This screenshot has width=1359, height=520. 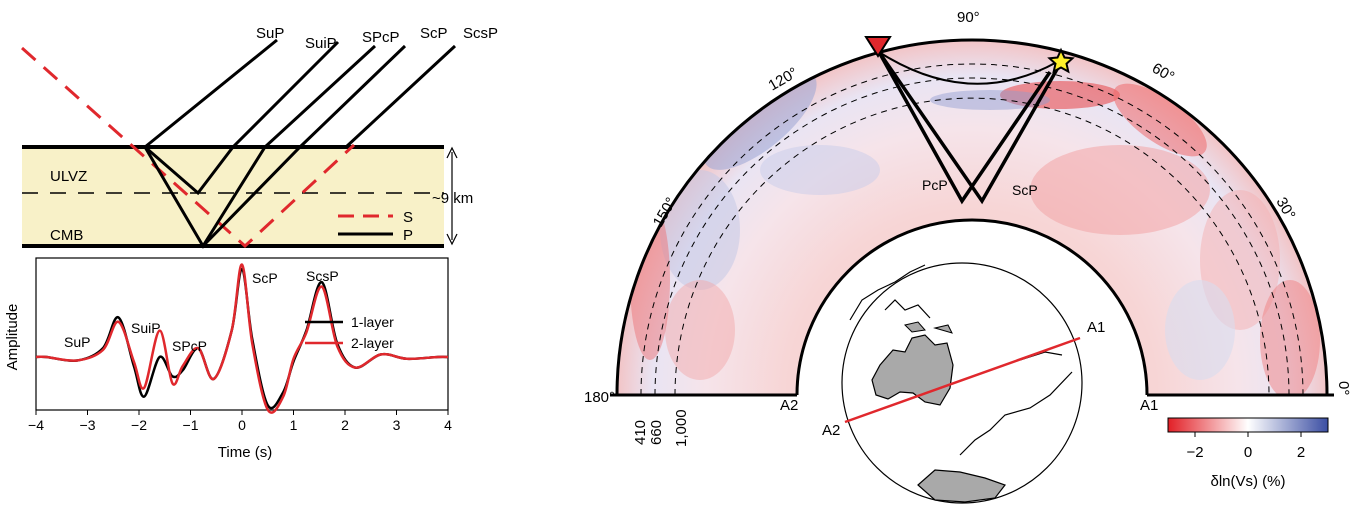 I want to click on x-axis-label: Time (s), so click(x=245, y=452).